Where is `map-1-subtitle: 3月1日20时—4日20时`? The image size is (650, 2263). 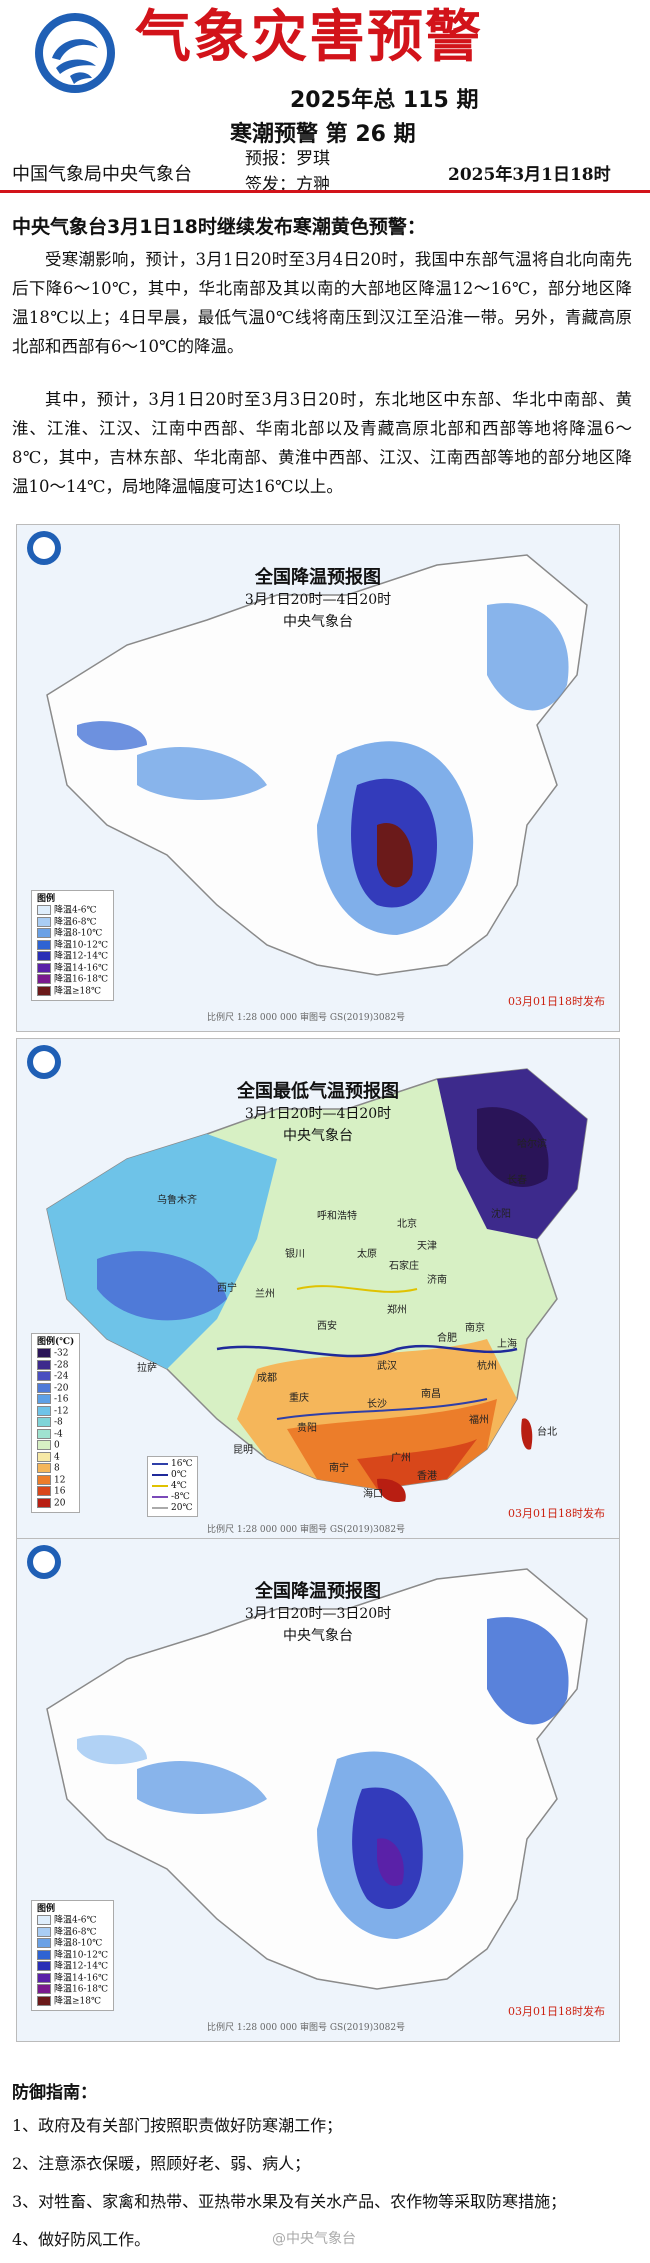
map-1-subtitle: 3月1日20时—4日20时 is located at coordinates (318, 600).